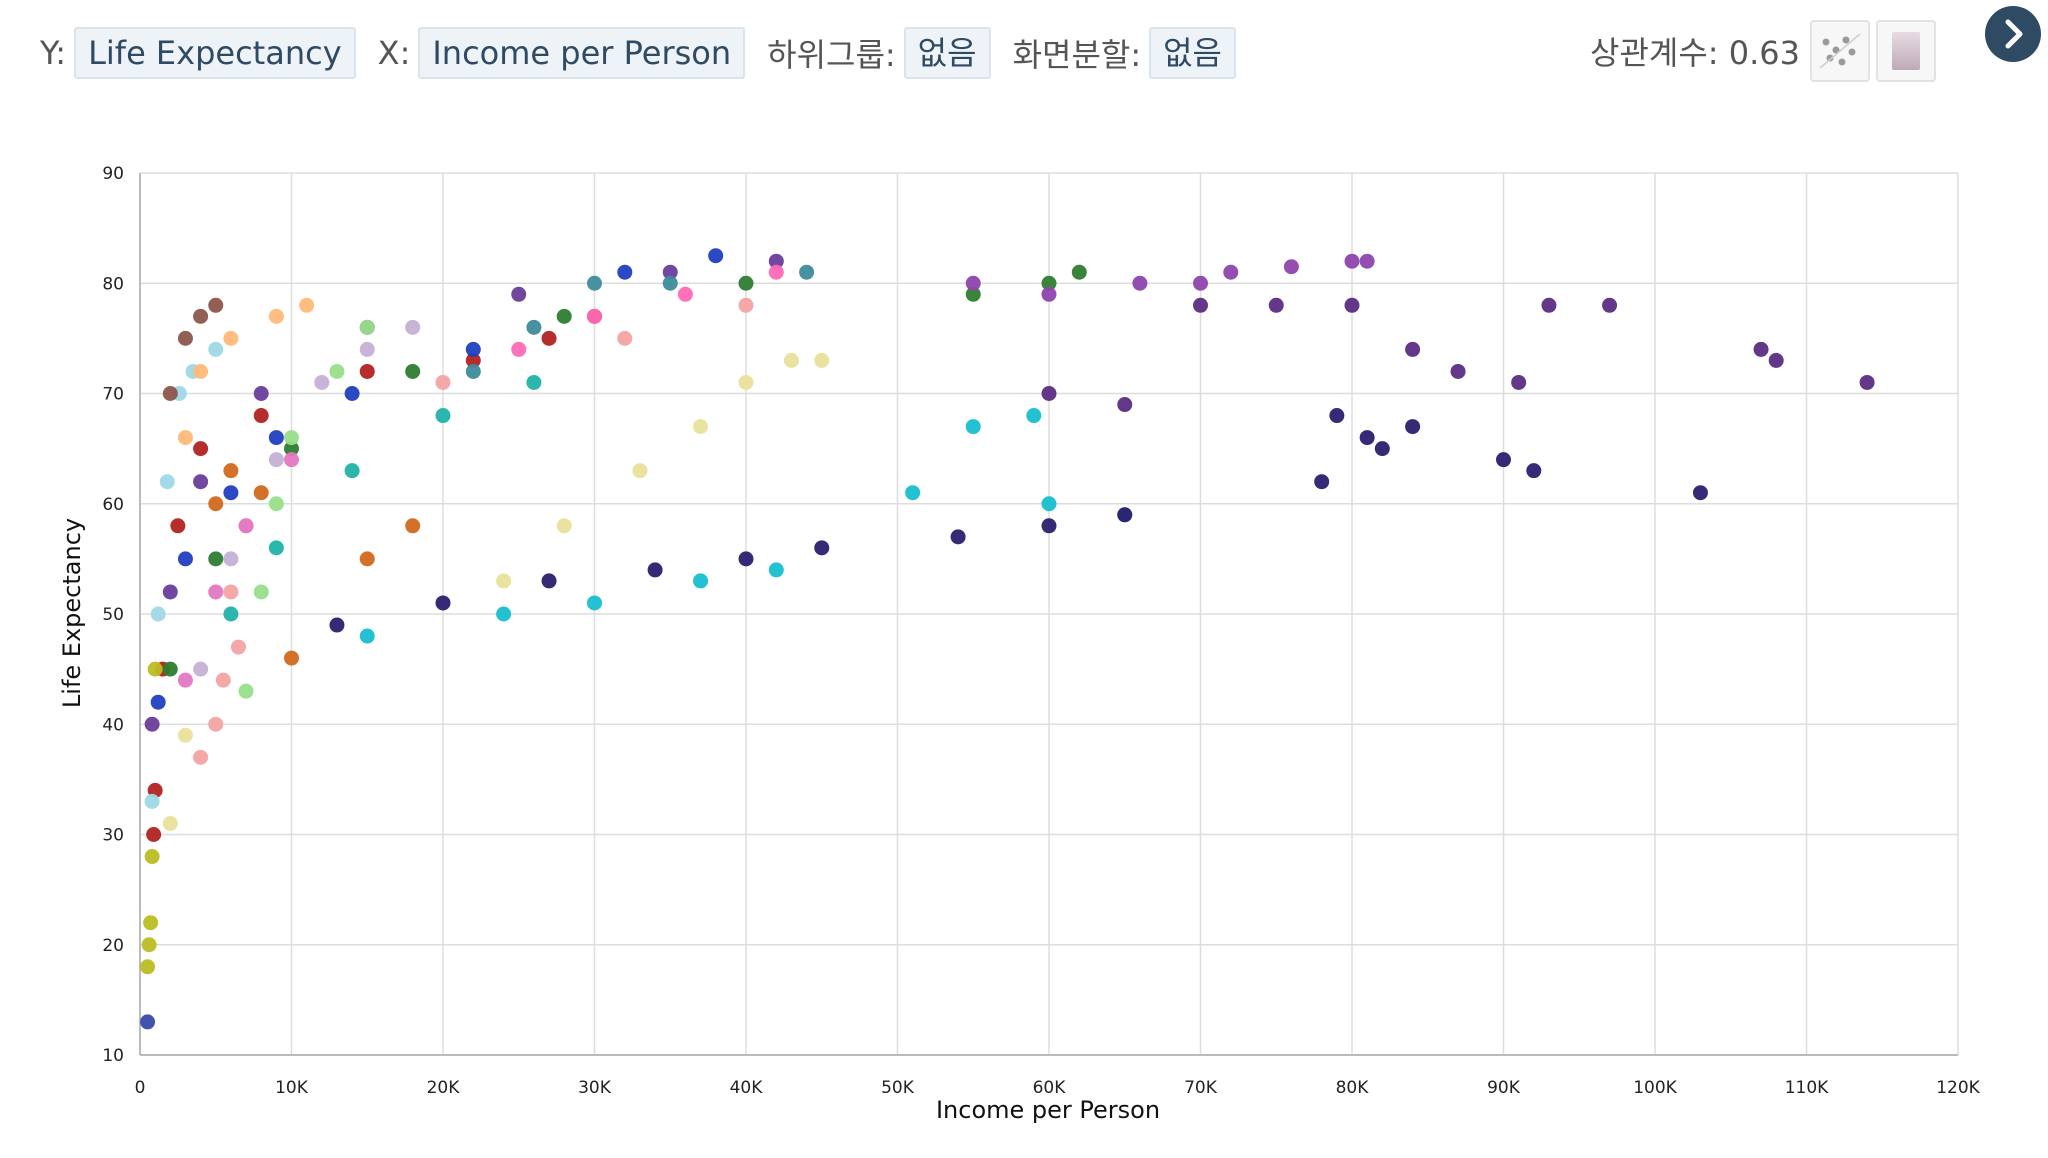  Describe the element at coordinates (1906, 51) in the screenshot. I see `gradient-toggle-button` at that location.